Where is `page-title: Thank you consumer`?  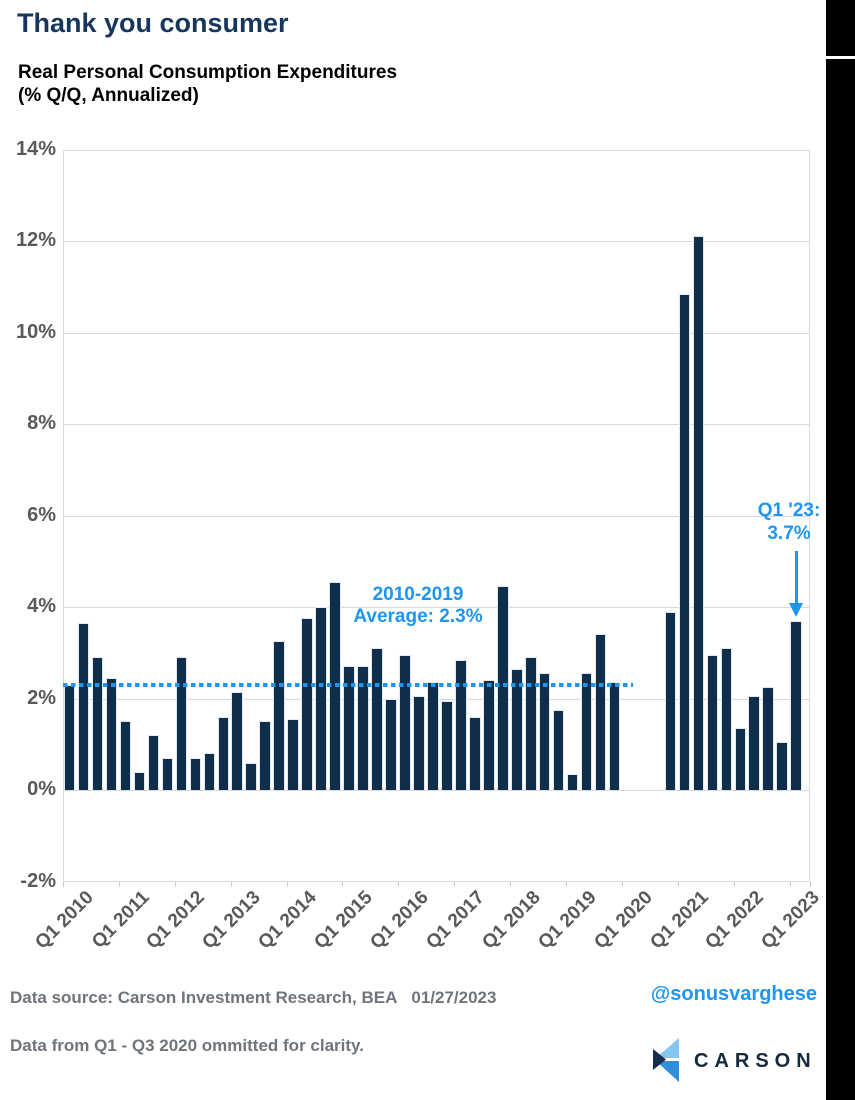
page-title: Thank you consumer is located at coordinates (153, 23).